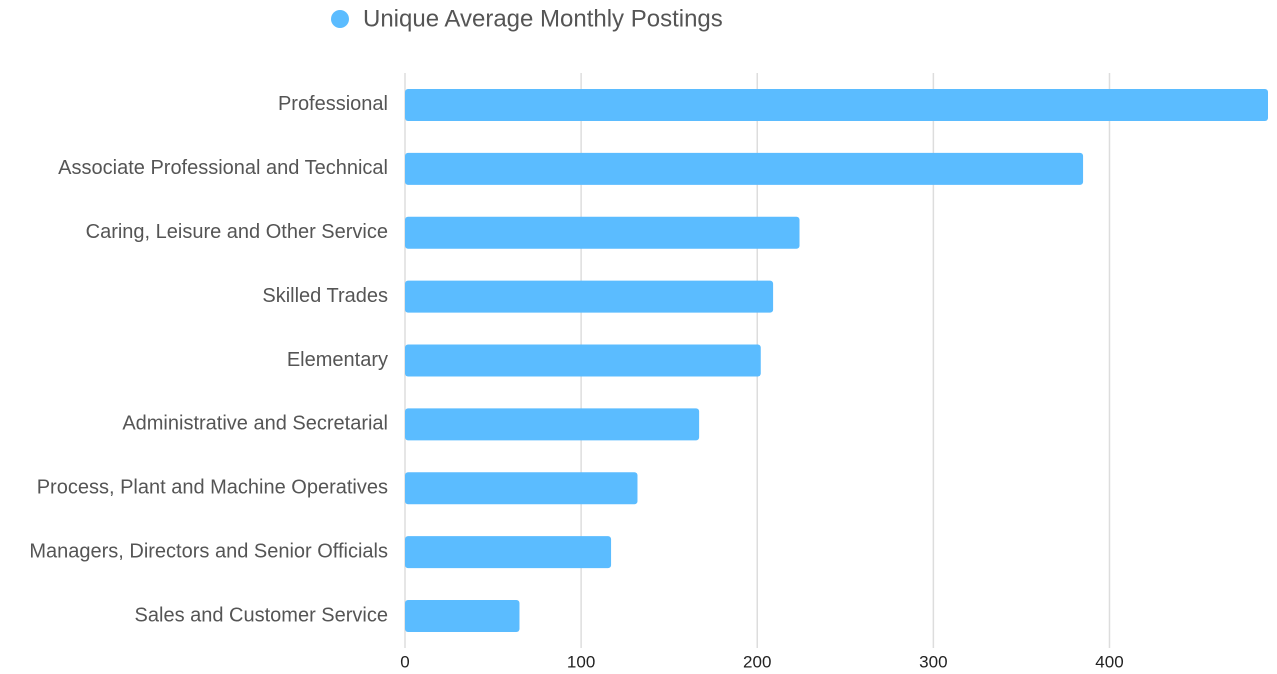 This screenshot has width=1277, height=674. Describe the element at coordinates (223, 168) in the screenshot. I see `y-tick-label: Associate Professional and Technical` at that location.